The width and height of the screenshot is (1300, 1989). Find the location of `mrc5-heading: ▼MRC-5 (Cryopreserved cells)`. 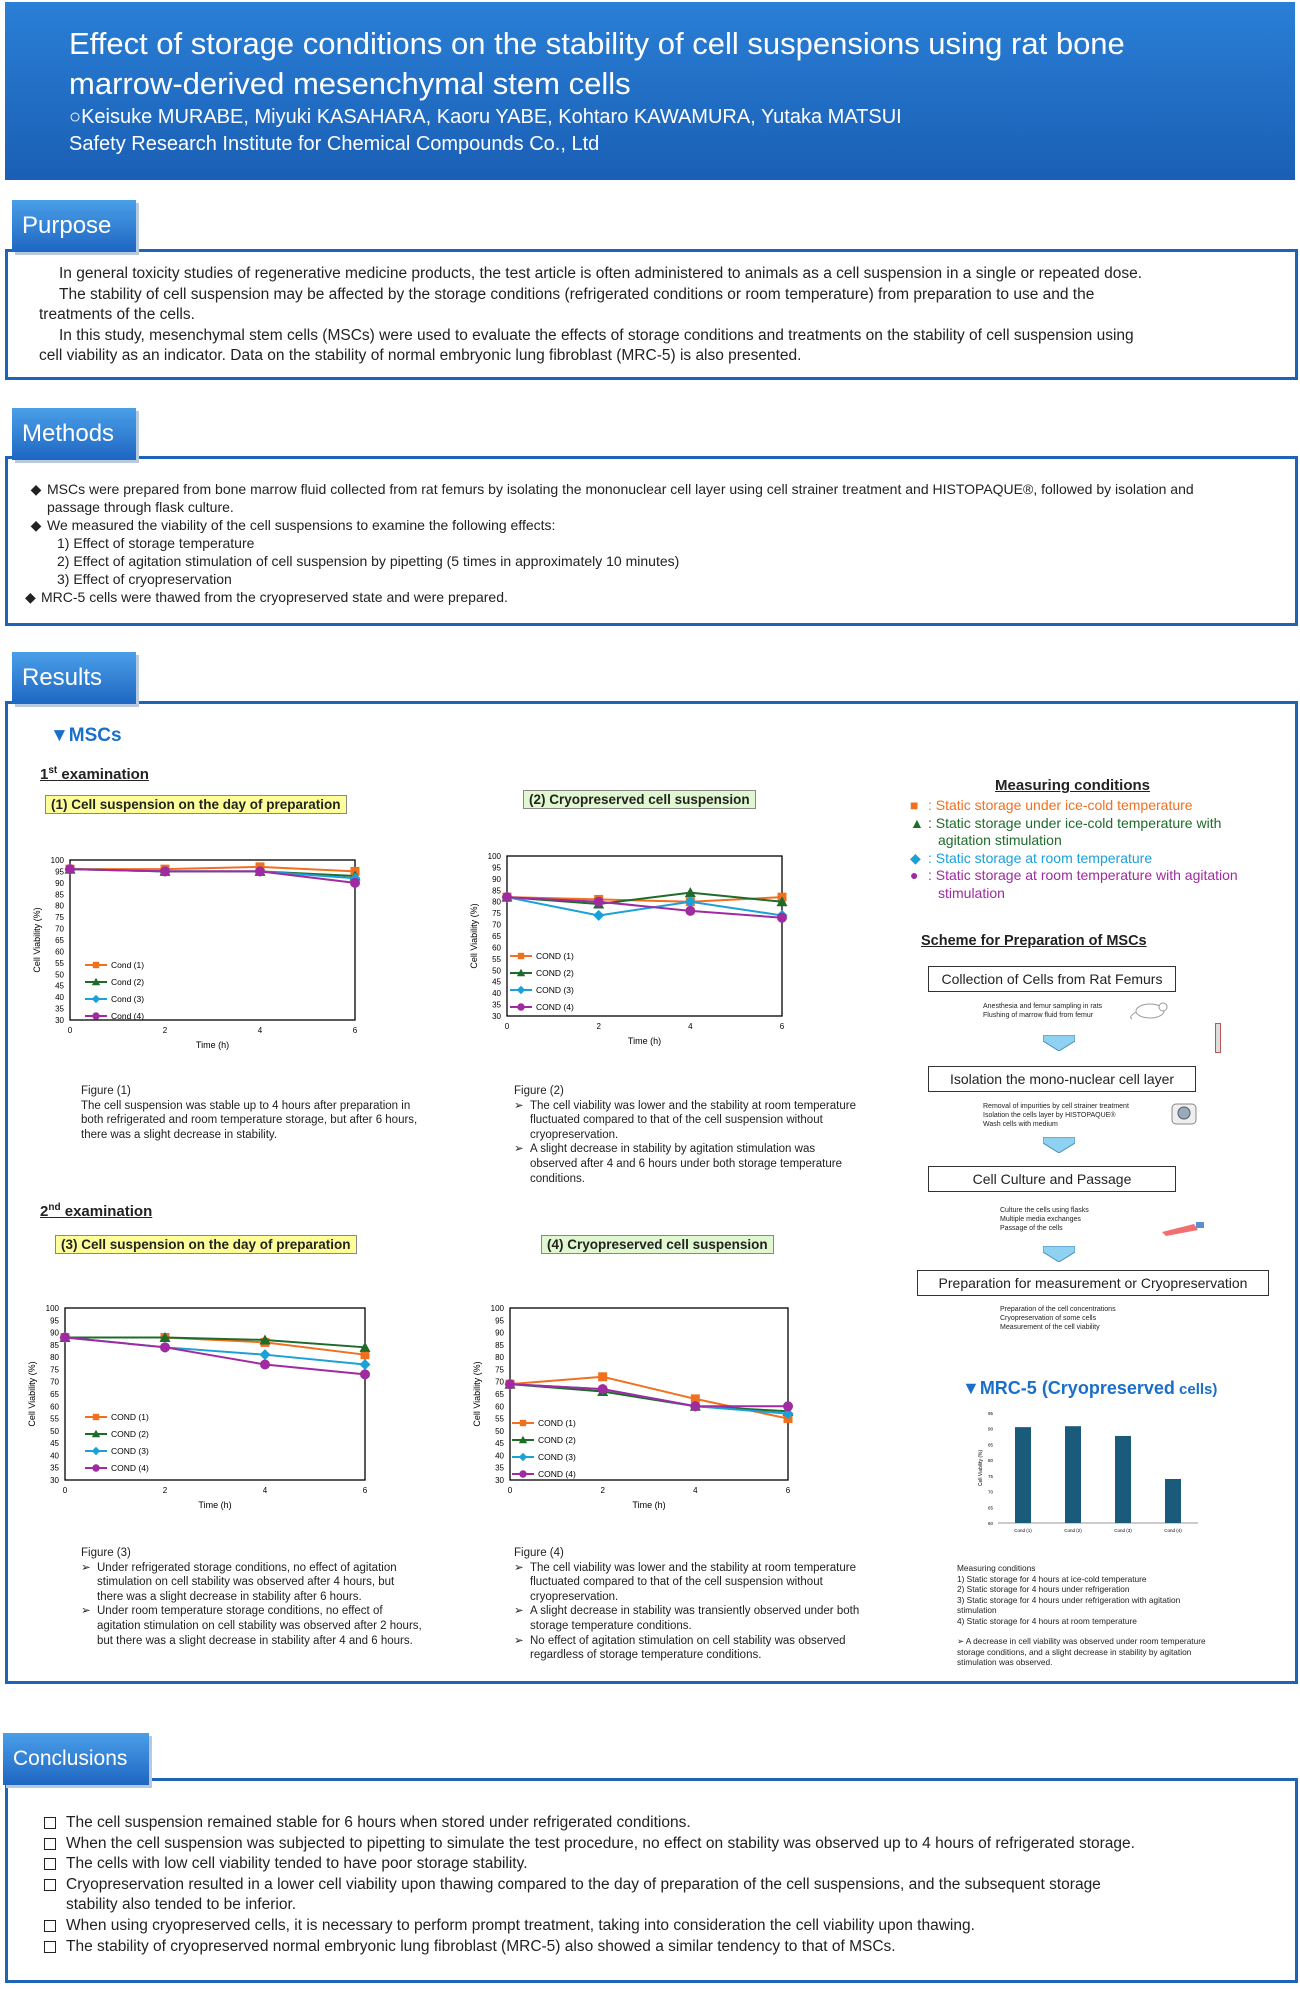

mrc5-heading: ▼MRC-5 (Cryopreserved cells) is located at coordinates (1090, 1388).